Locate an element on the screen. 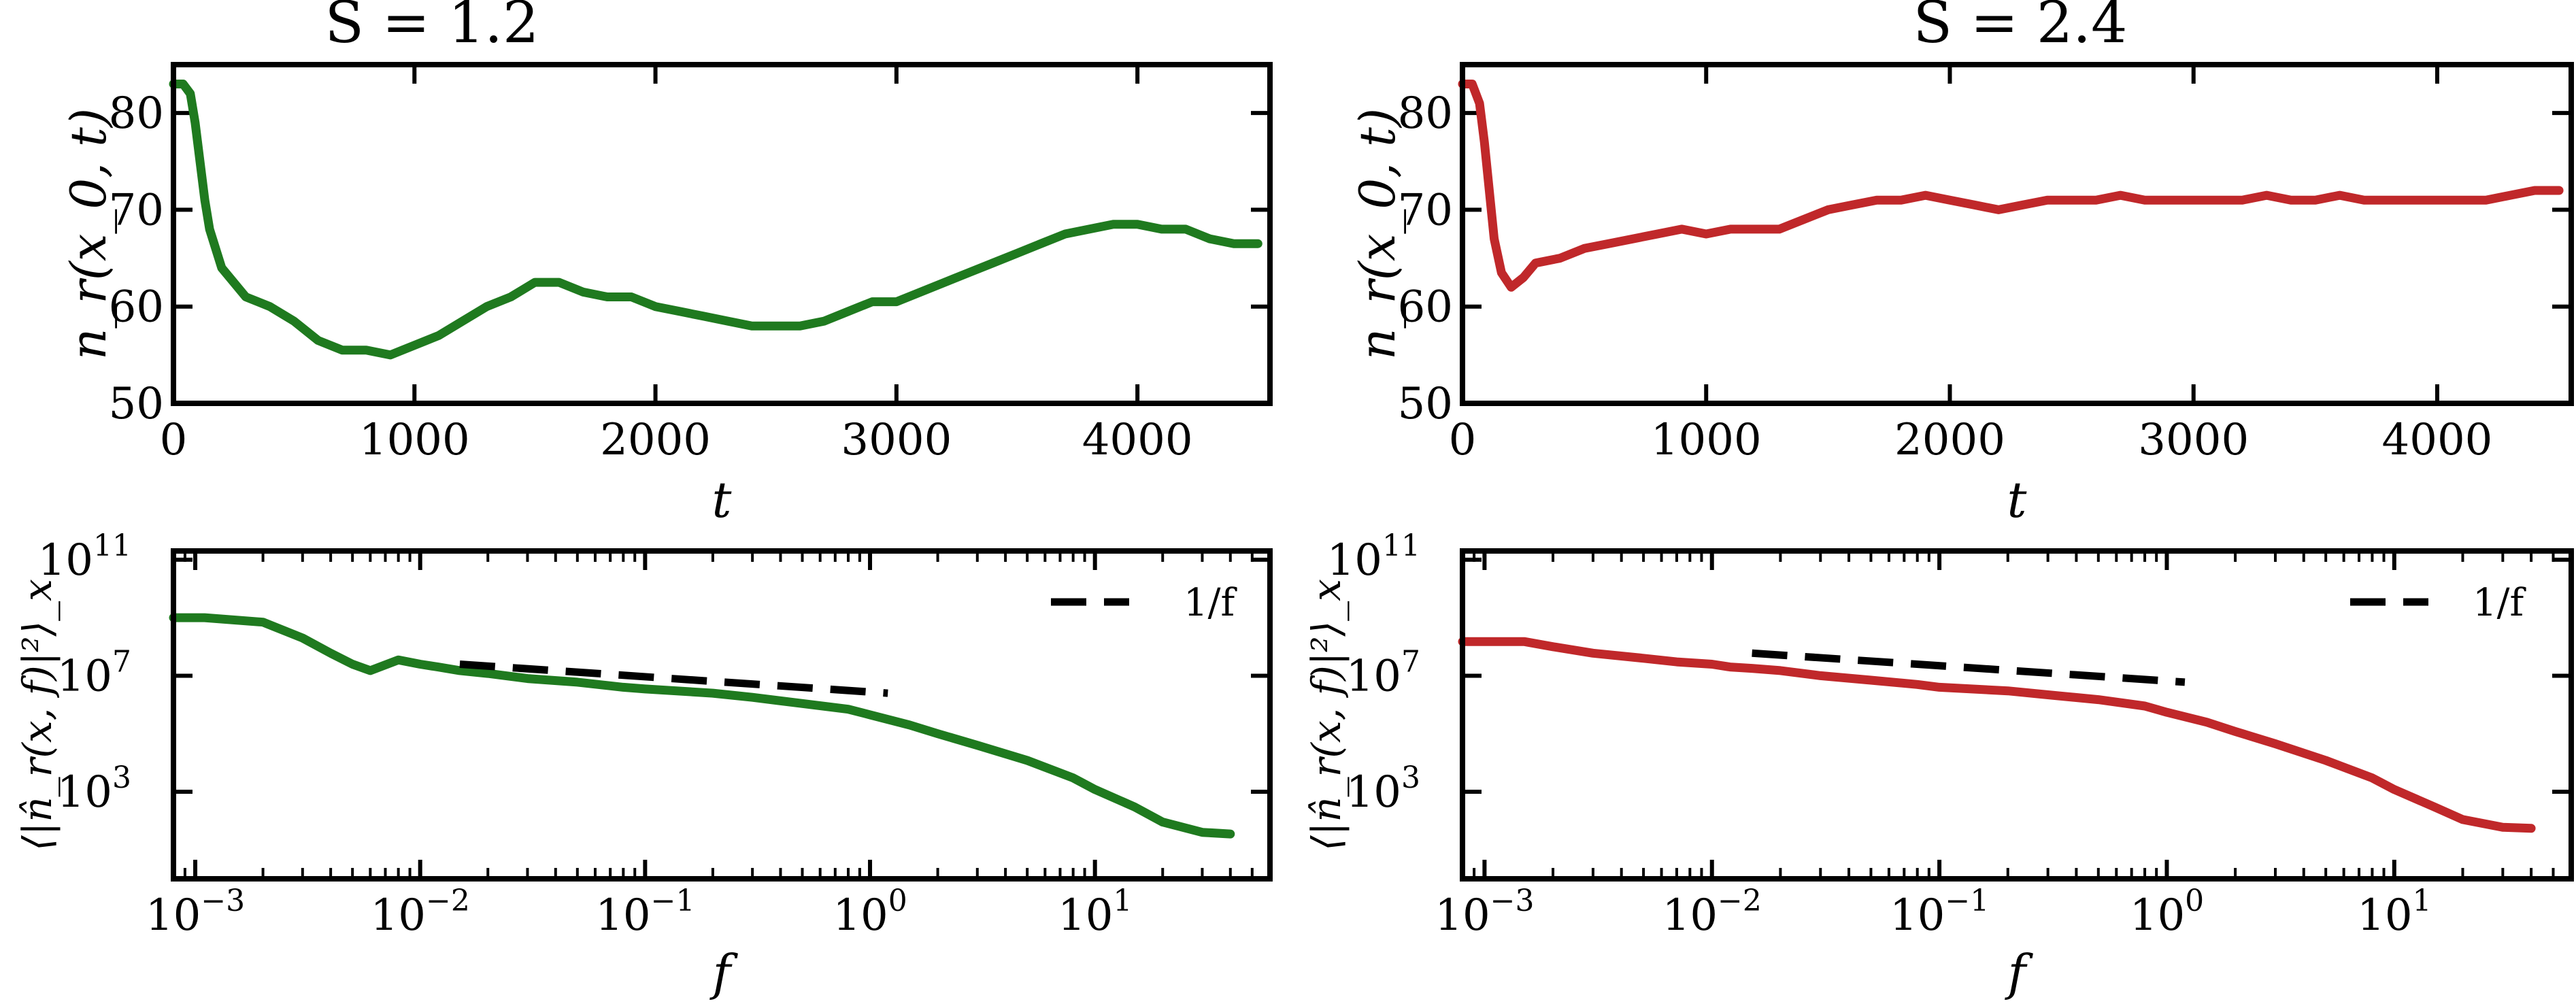 The width and height of the screenshot is (2576, 1006). panel-title: S = 2.4 is located at coordinates (2020, 28).